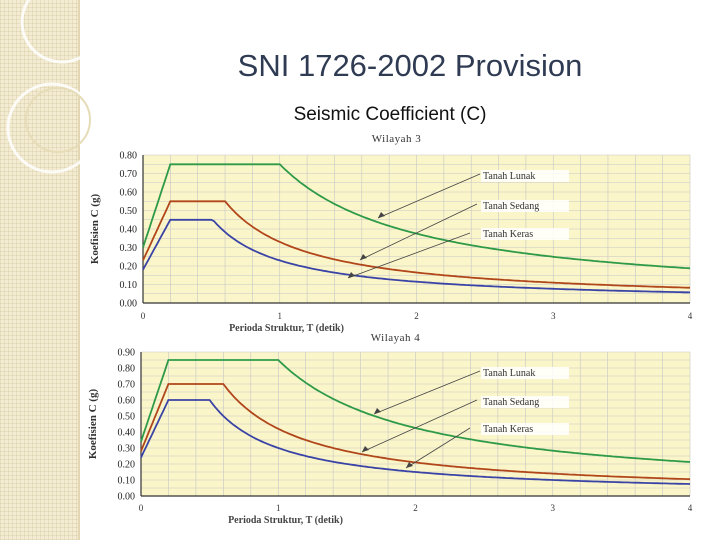 Image resolution: width=720 pixels, height=540 pixels. I want to click on slide-subtitle: Seismic Coefficient (C), so click(390, 114).